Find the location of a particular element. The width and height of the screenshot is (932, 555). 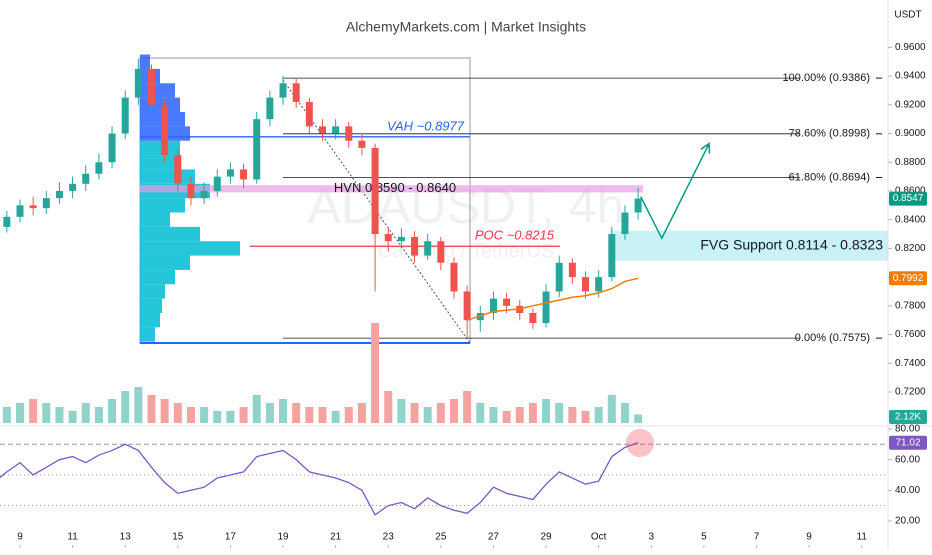

fib-label: 0.00% (0.7575) is located at coordinates (832, 338).